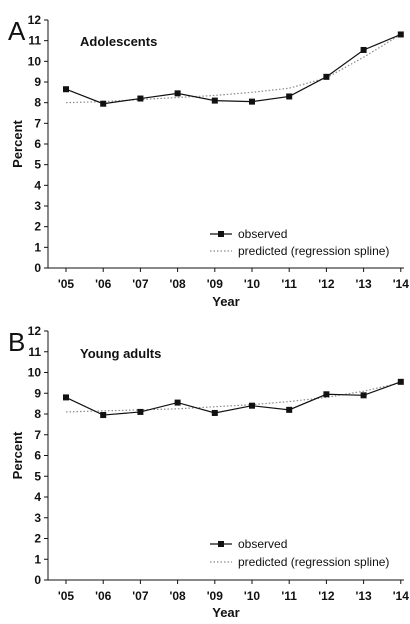  I want to click on panel-letter: B, so click(16, 342).